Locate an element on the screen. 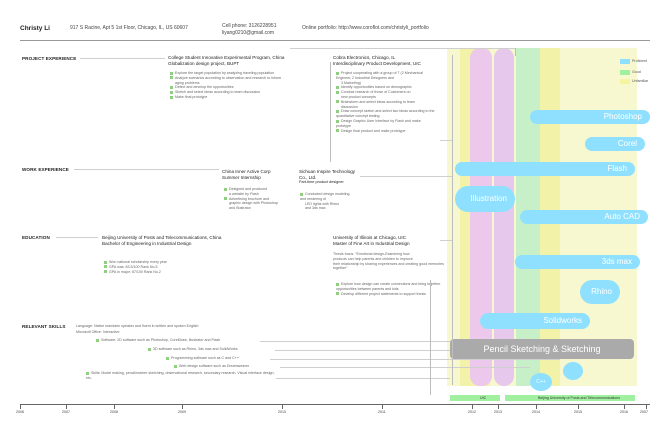 The width and height of the screenshot is (670, 433). skills-office: Microsoft Office: Interactive is located at coordinates (98, 332).